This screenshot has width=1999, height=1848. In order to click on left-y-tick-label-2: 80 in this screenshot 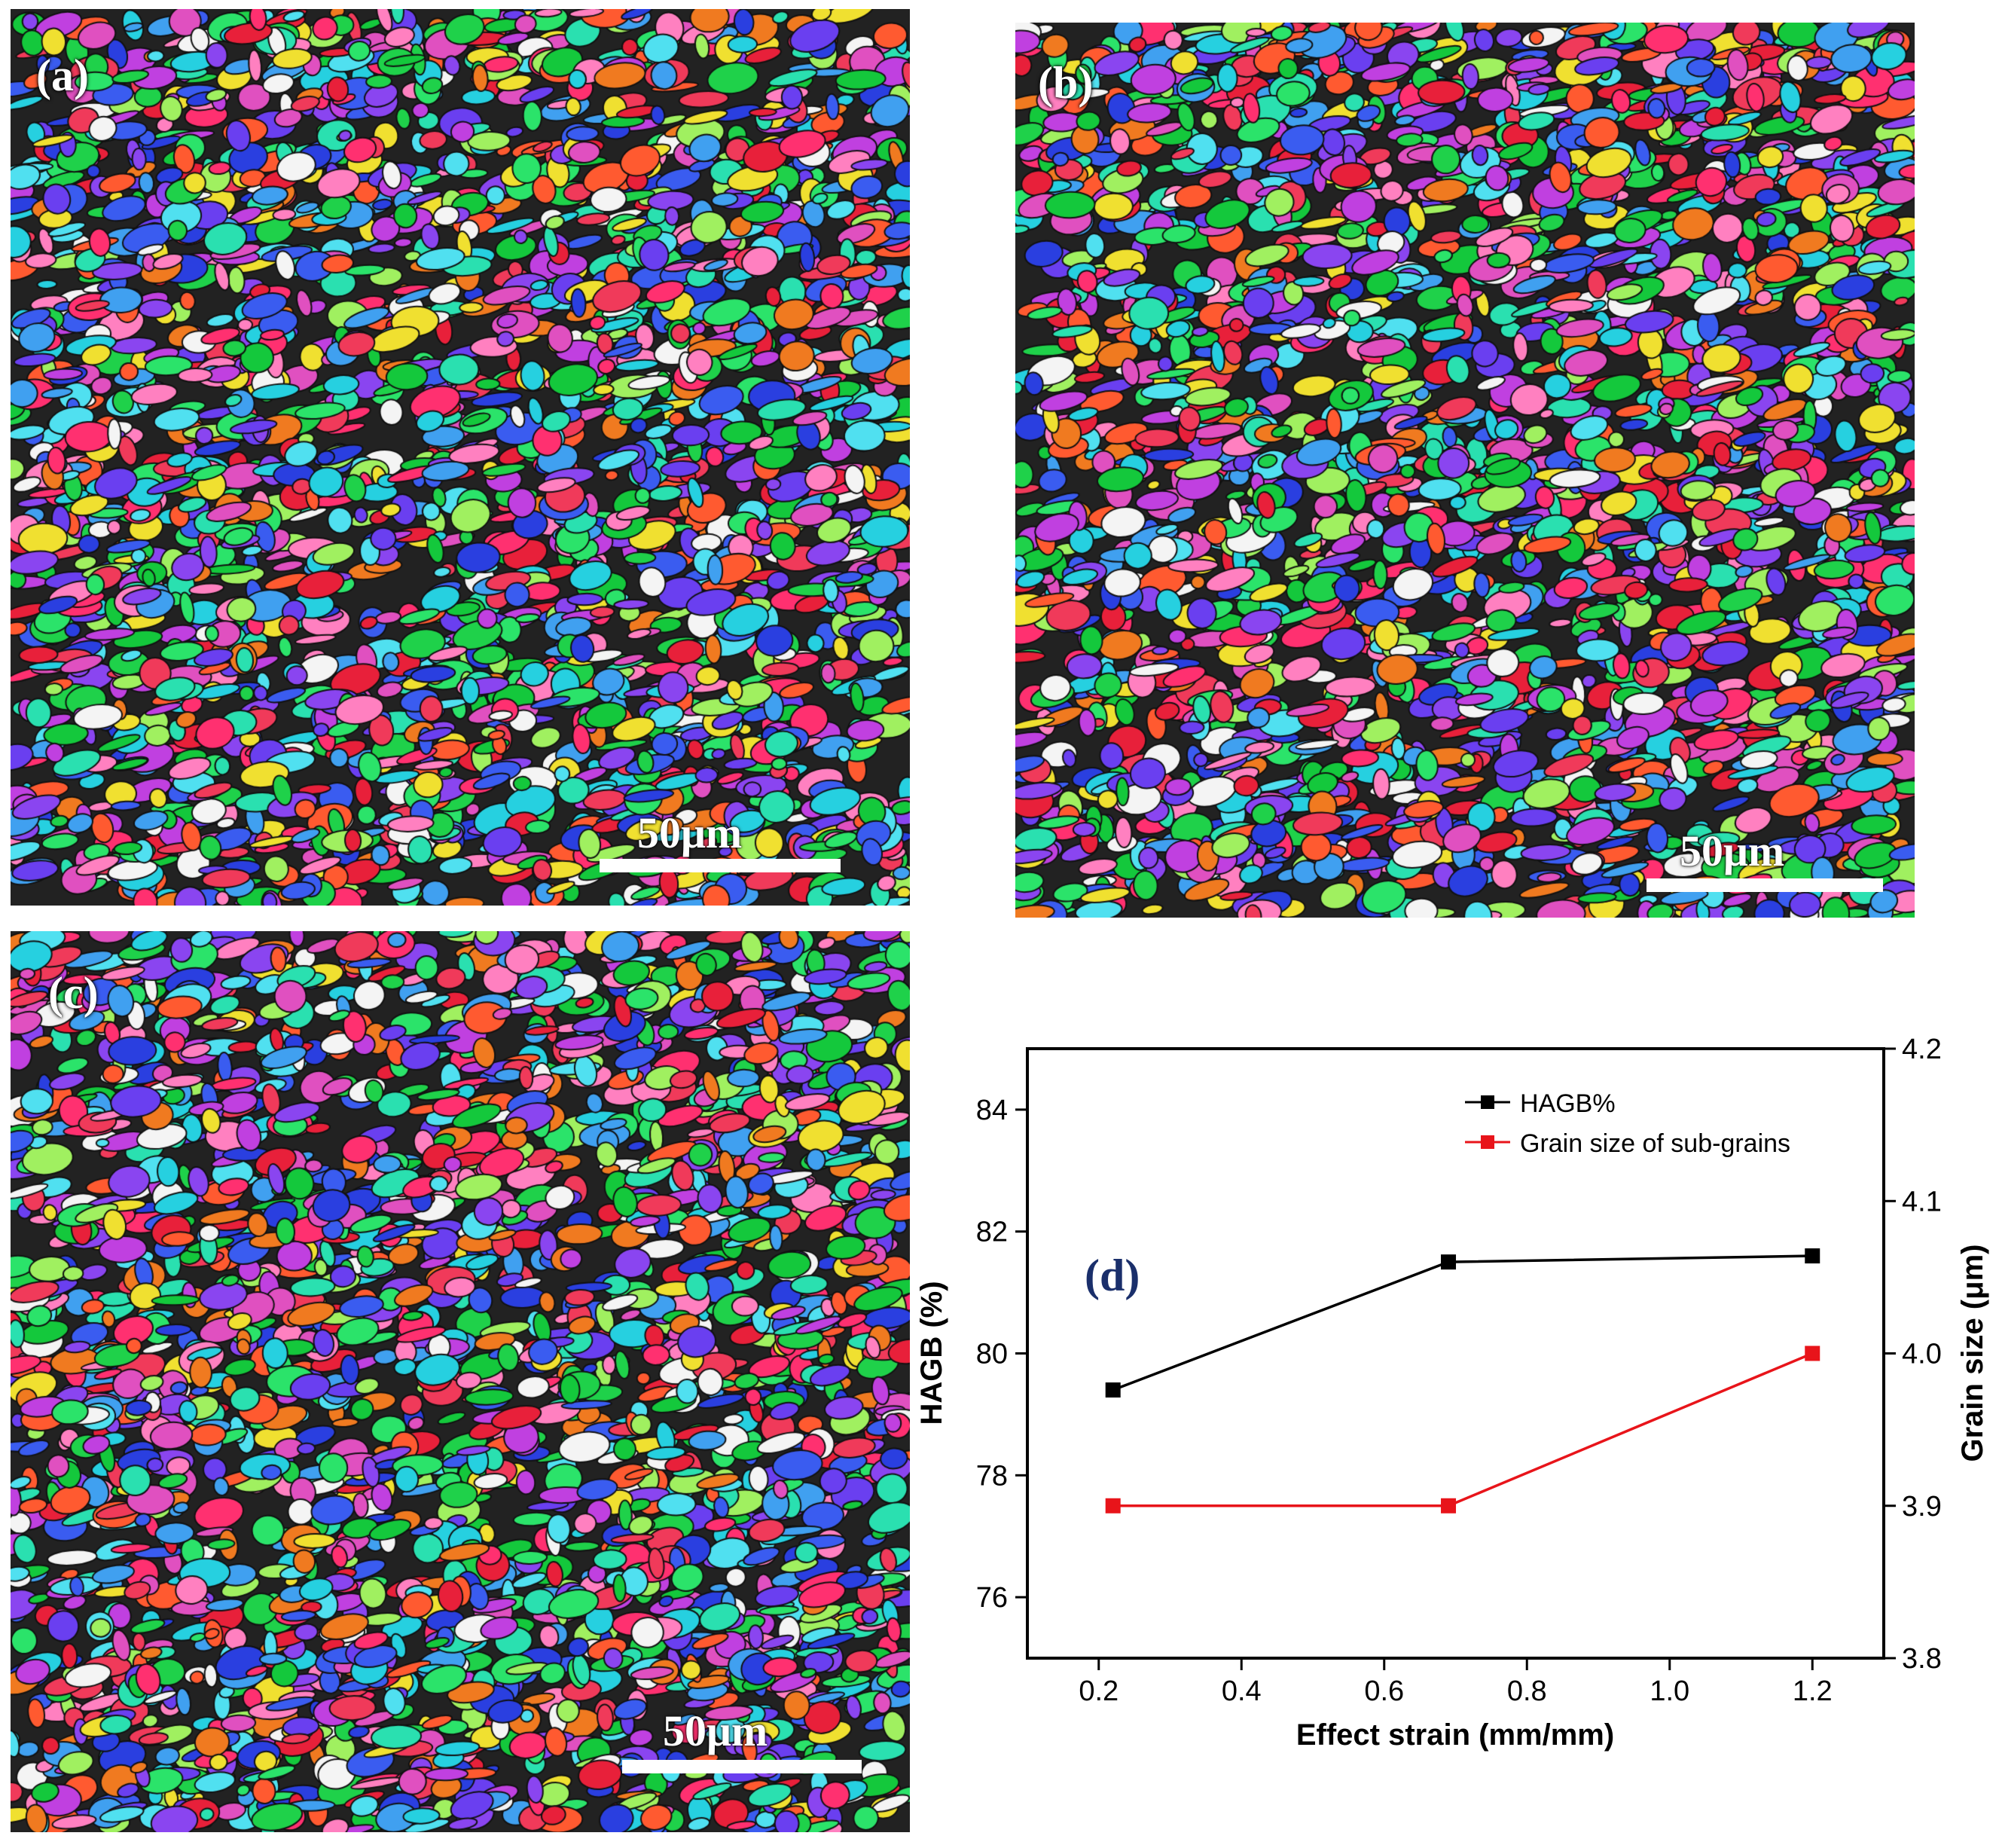, I will do `click(992, 1354)`.